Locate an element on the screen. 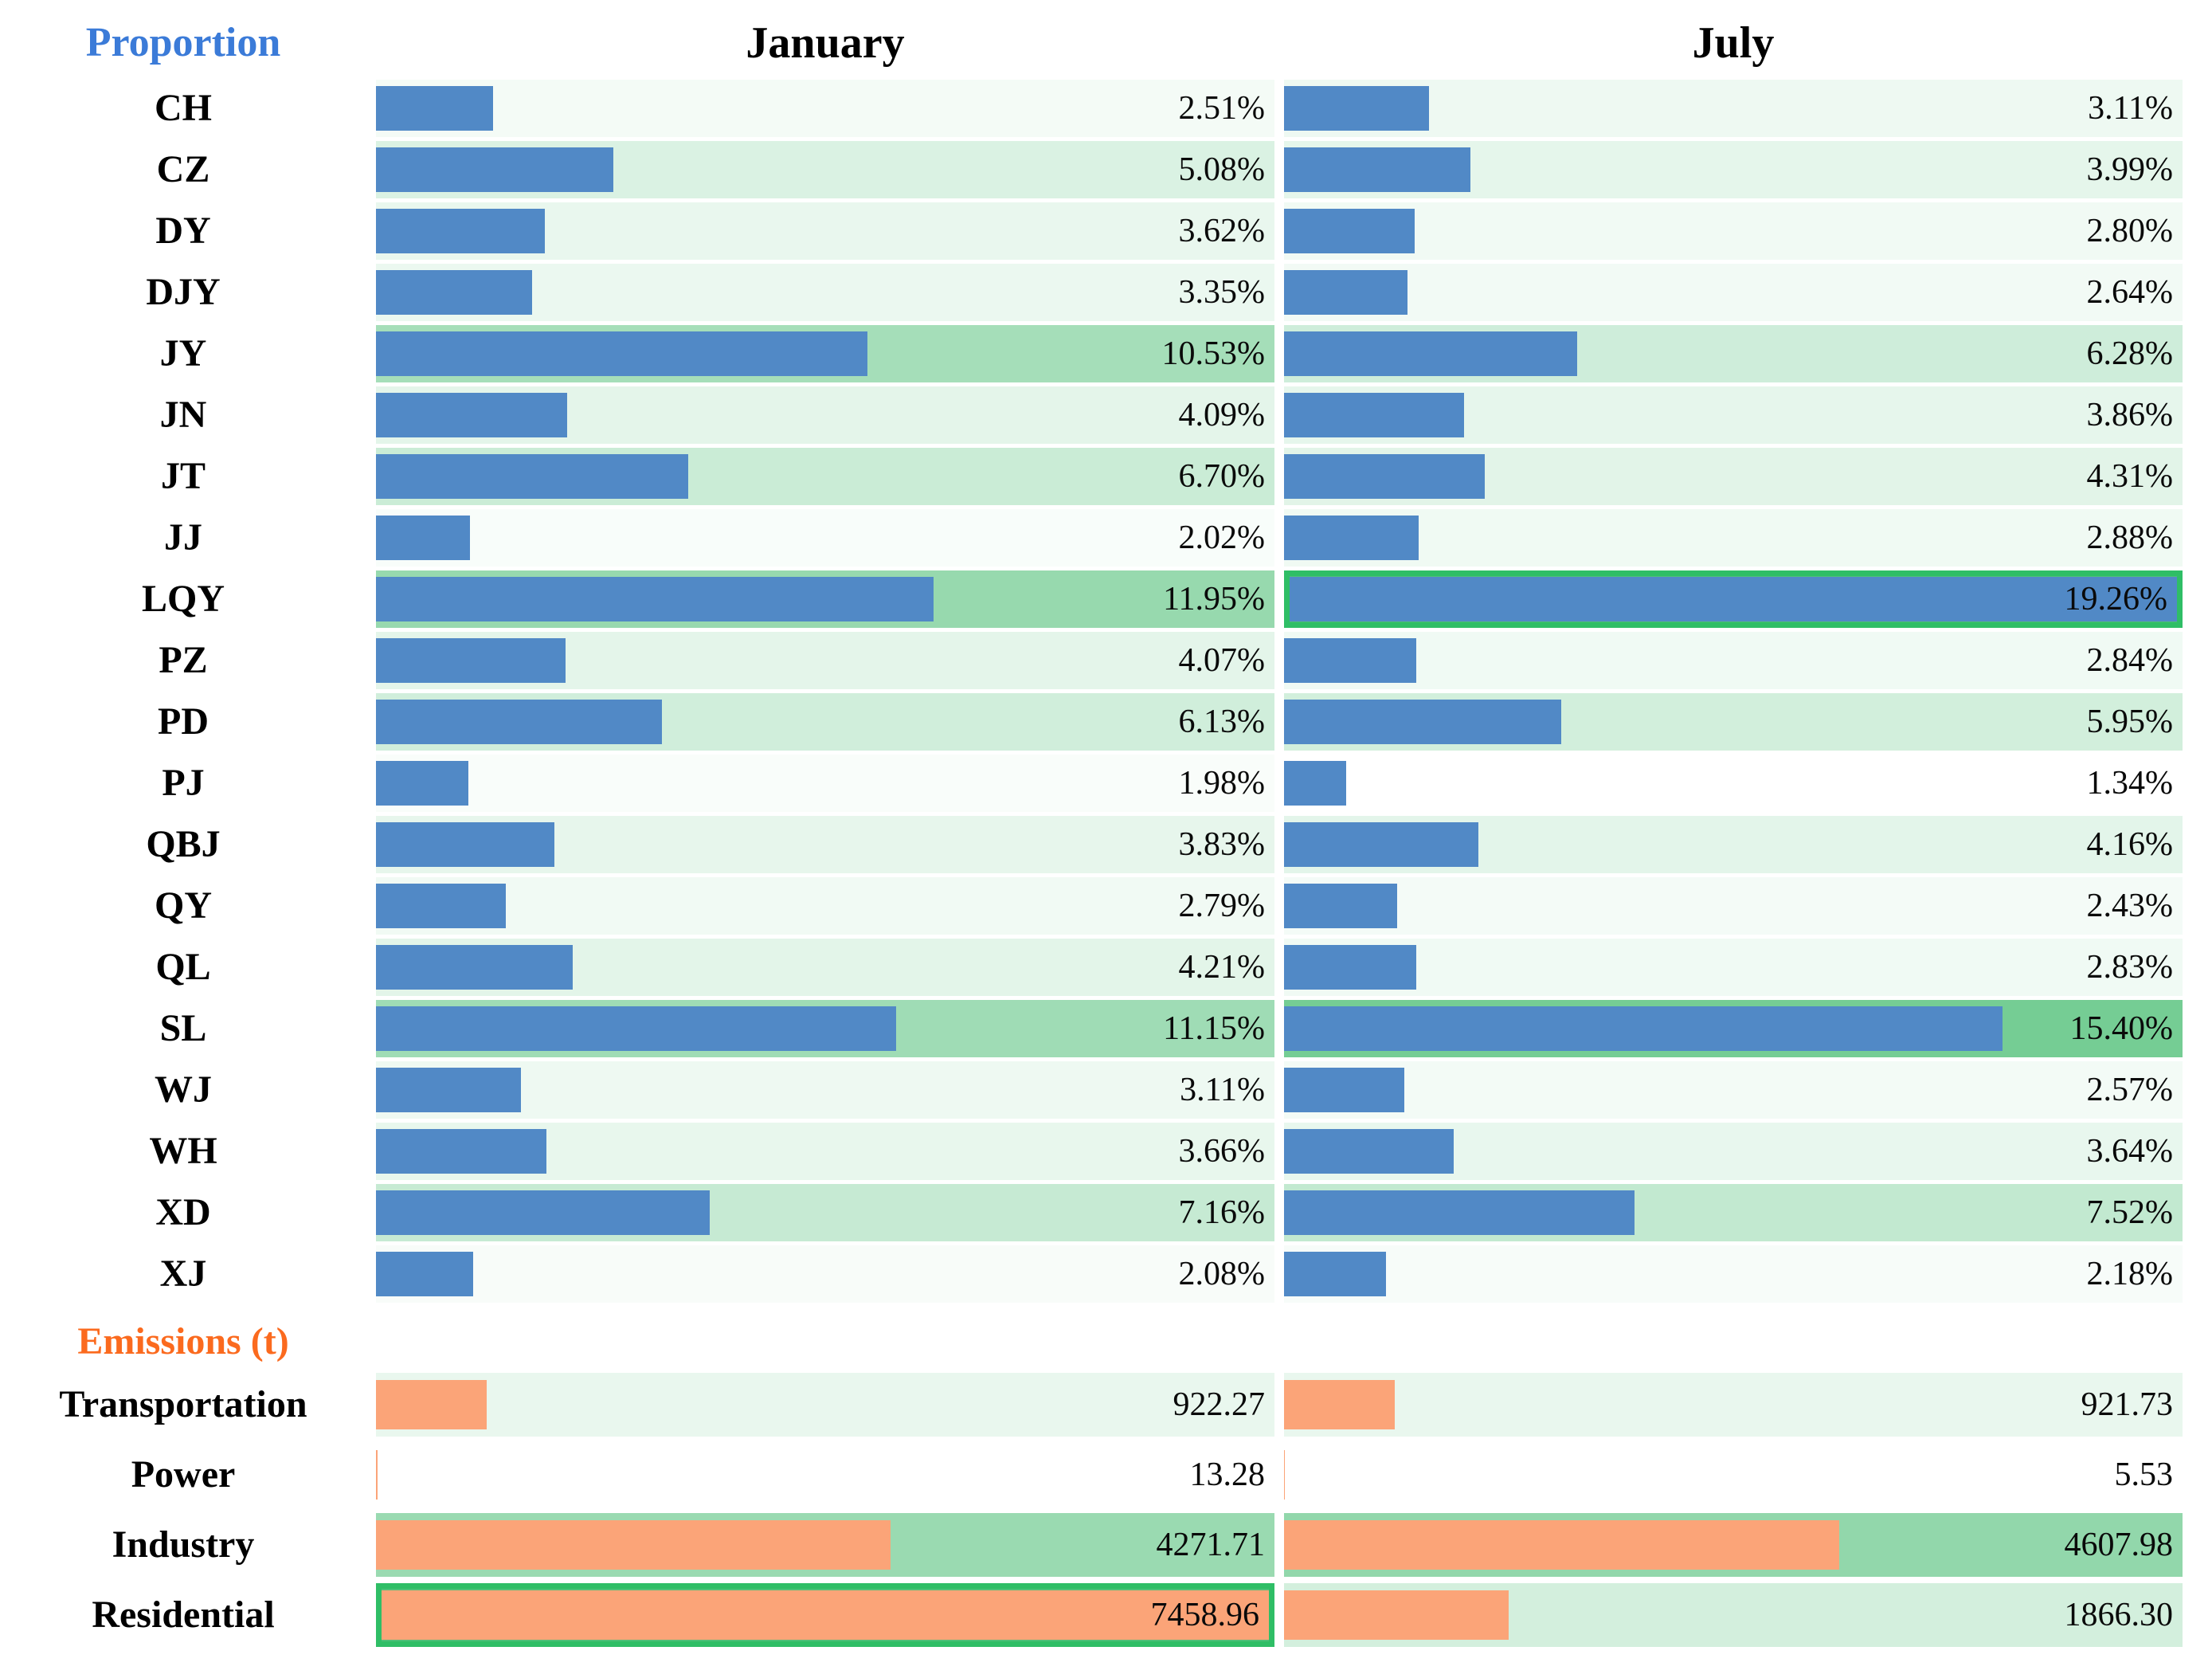 Image resolution: width=2212 pixels, height=1678 pixels. cell-wj-july: 2.57% is located at coordinates (1733, 1090).